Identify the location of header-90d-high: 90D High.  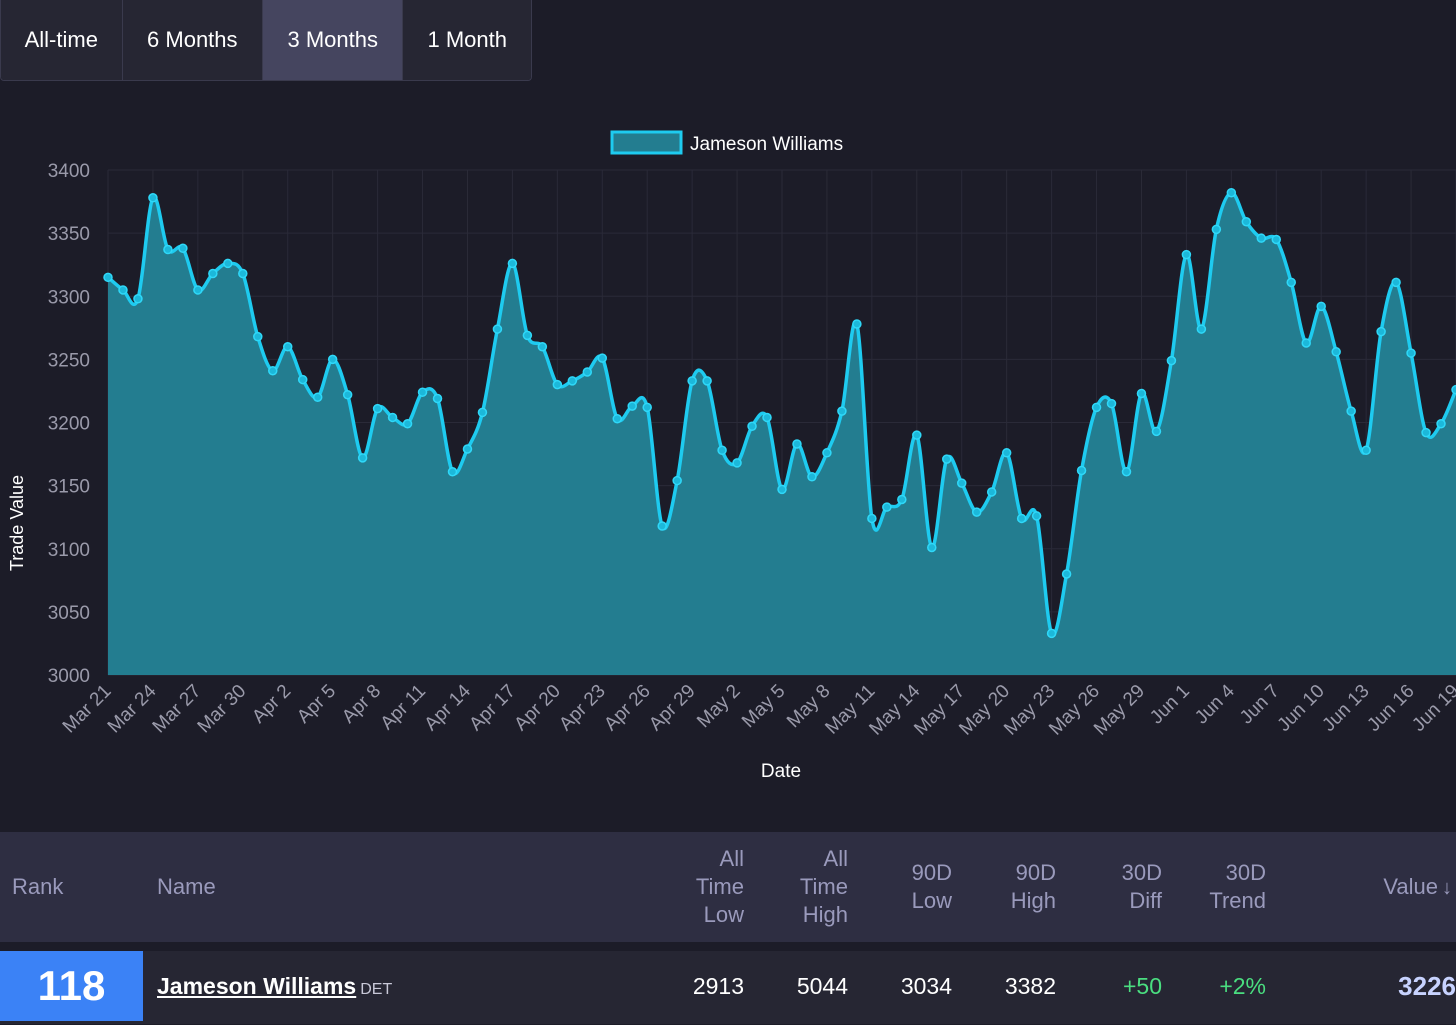
(1033, 887).